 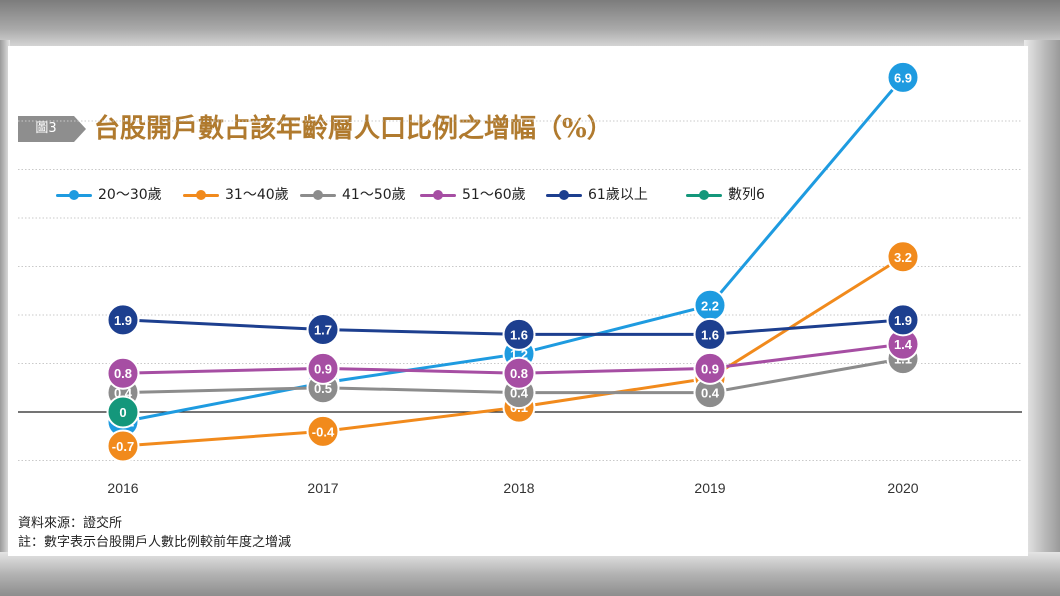 I want to click on x-tick-label: 2020, so click(x=902, y=488).